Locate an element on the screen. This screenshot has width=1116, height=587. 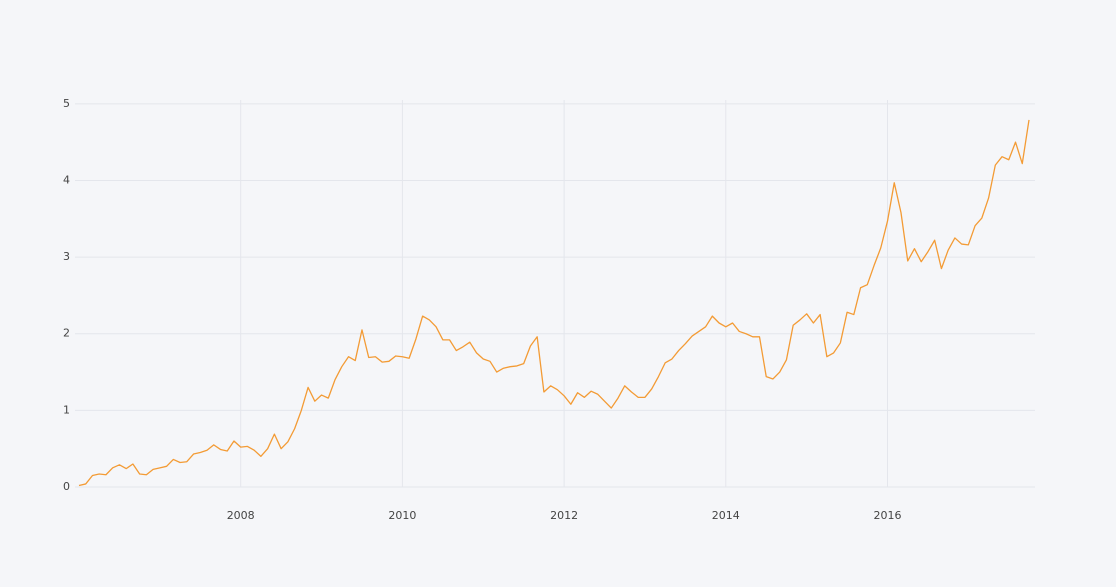
x-tick-label: 2010 is located at coordinates (402, 515).